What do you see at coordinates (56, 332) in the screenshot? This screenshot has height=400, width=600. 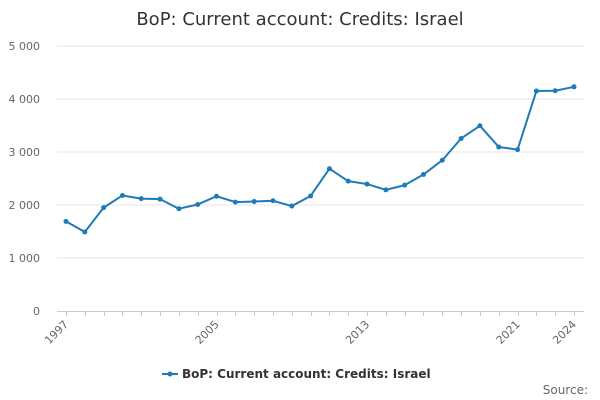 I see `x-tick-label: 1997` at bounding box center [56, 332].